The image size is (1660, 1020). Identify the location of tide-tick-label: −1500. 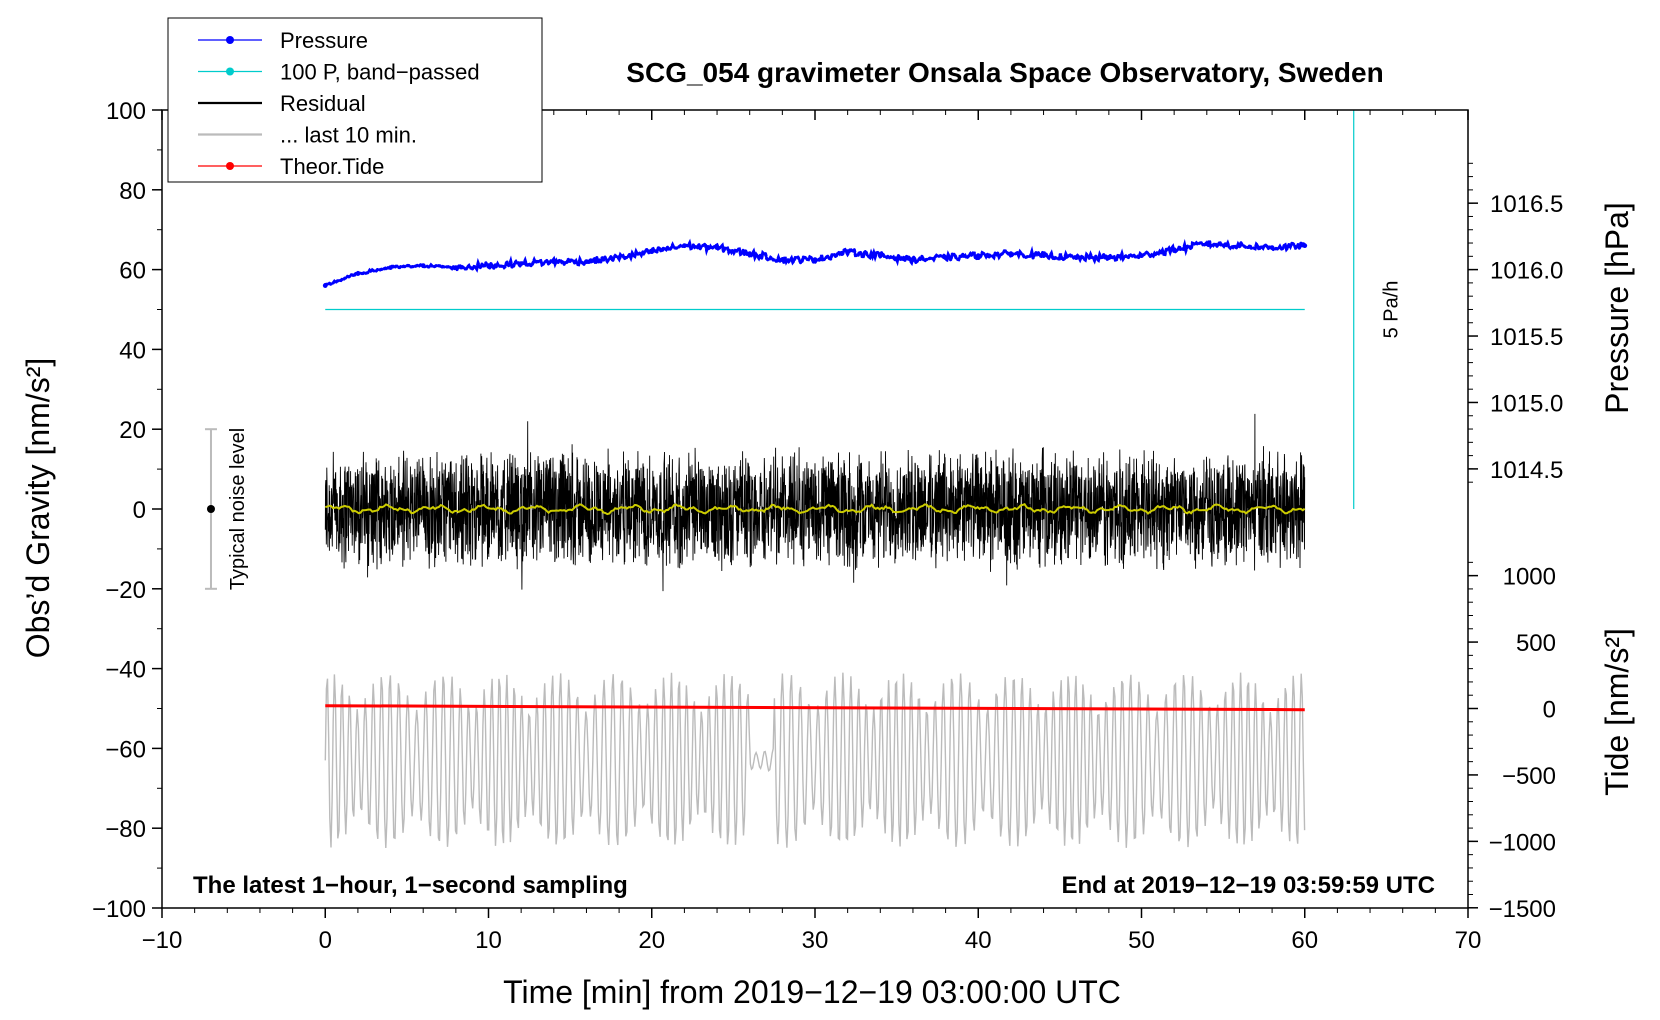
(1522, 909).